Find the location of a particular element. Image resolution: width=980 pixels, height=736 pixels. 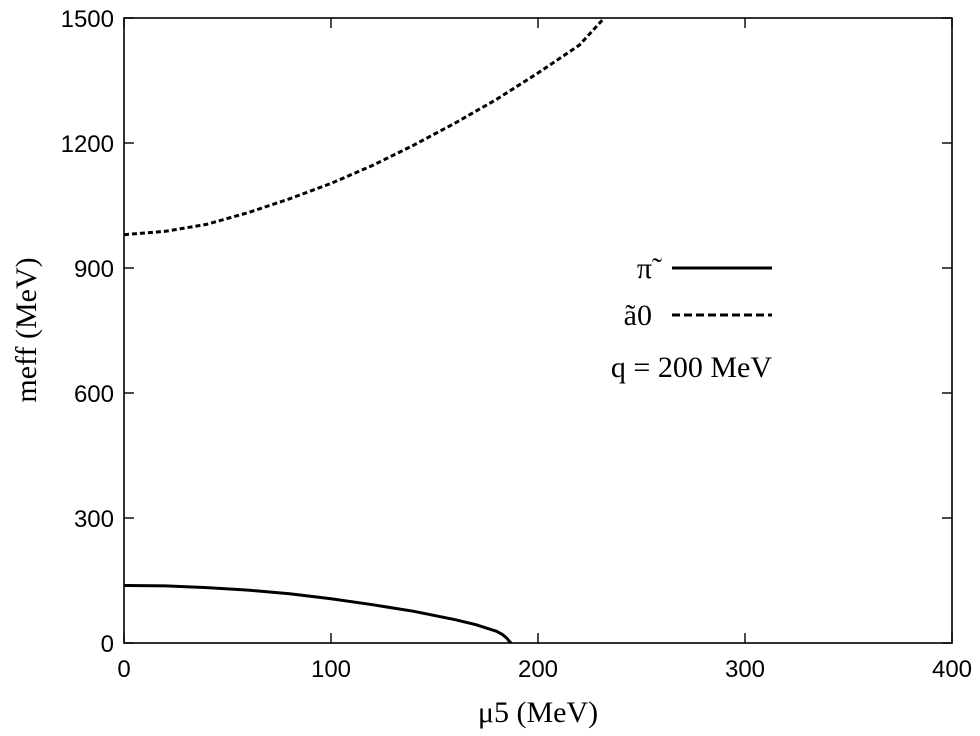

y-axis-label: meff (MeV) is located at coordinates (26, 329).